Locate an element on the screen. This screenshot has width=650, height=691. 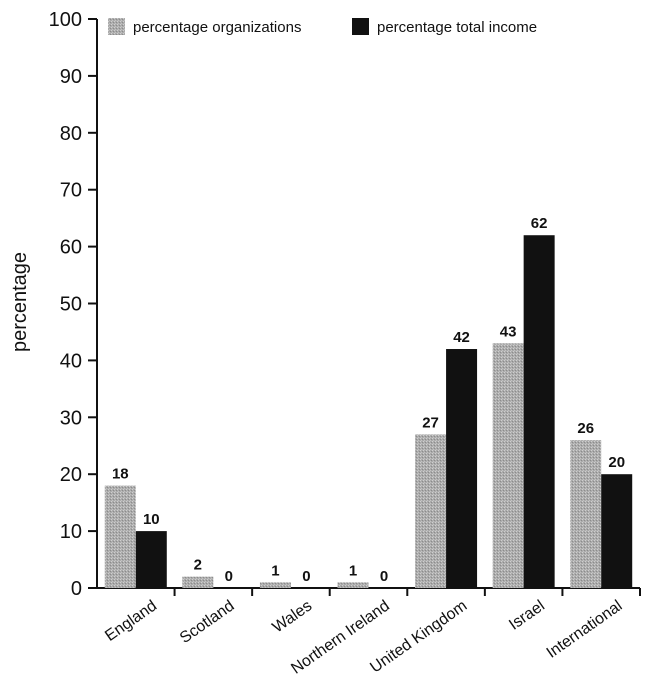
y-tick-label: 40 is located at coordinates (71, 361).